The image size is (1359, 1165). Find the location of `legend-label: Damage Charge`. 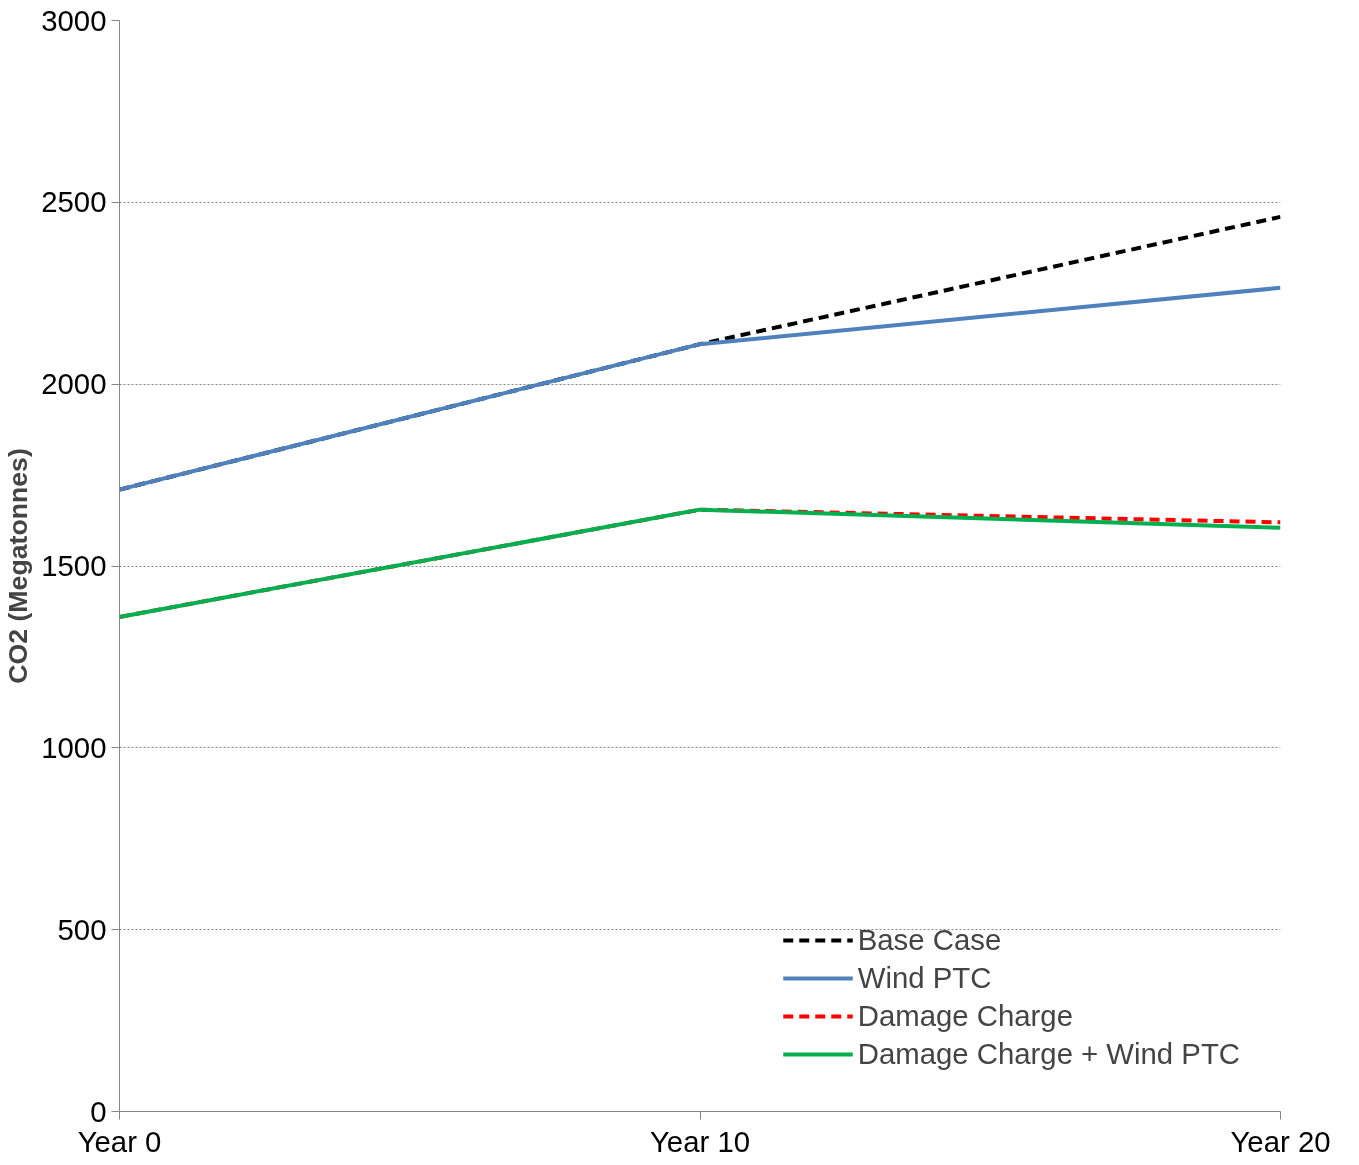

legend-label: Damage Charge is located at coordinates (965, 1016).